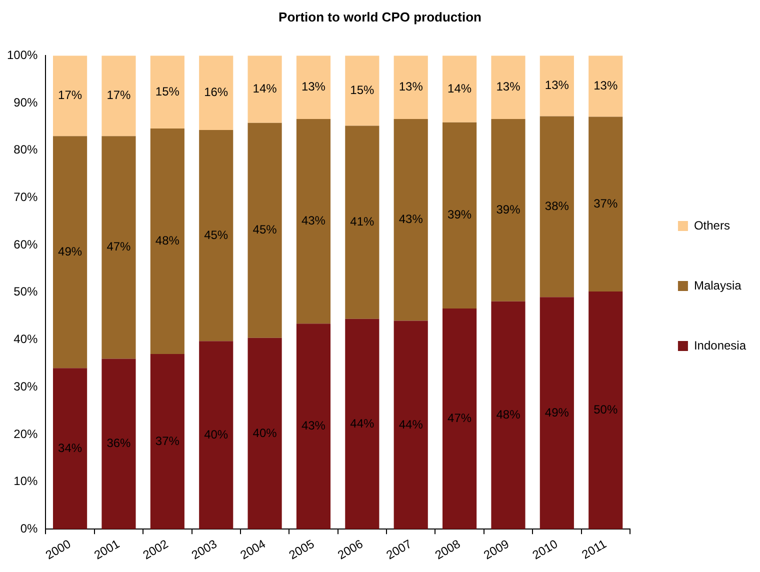 This screenshot has width=760, height=572. Describe the element at coordinates (301, 549) in the screenshot. I see `x-tick-label: 2005` at that location.